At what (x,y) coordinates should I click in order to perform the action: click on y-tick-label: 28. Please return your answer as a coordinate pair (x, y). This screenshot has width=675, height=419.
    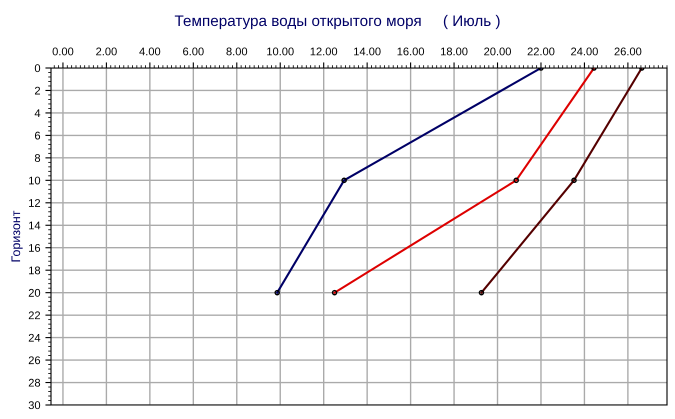
    Looking at the image, I should click on (34, 382).